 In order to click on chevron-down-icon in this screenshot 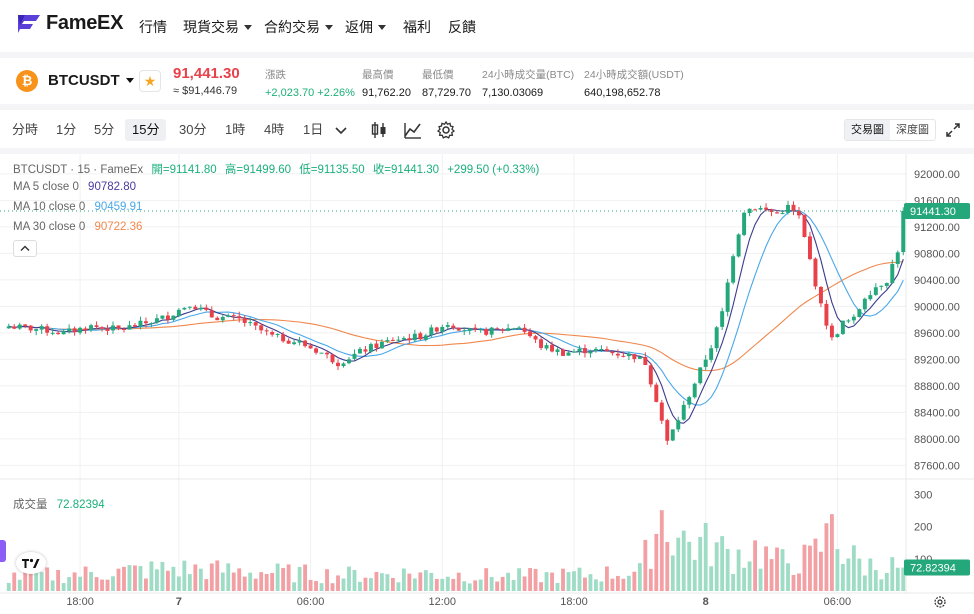, I will do `click(341, 130)`.